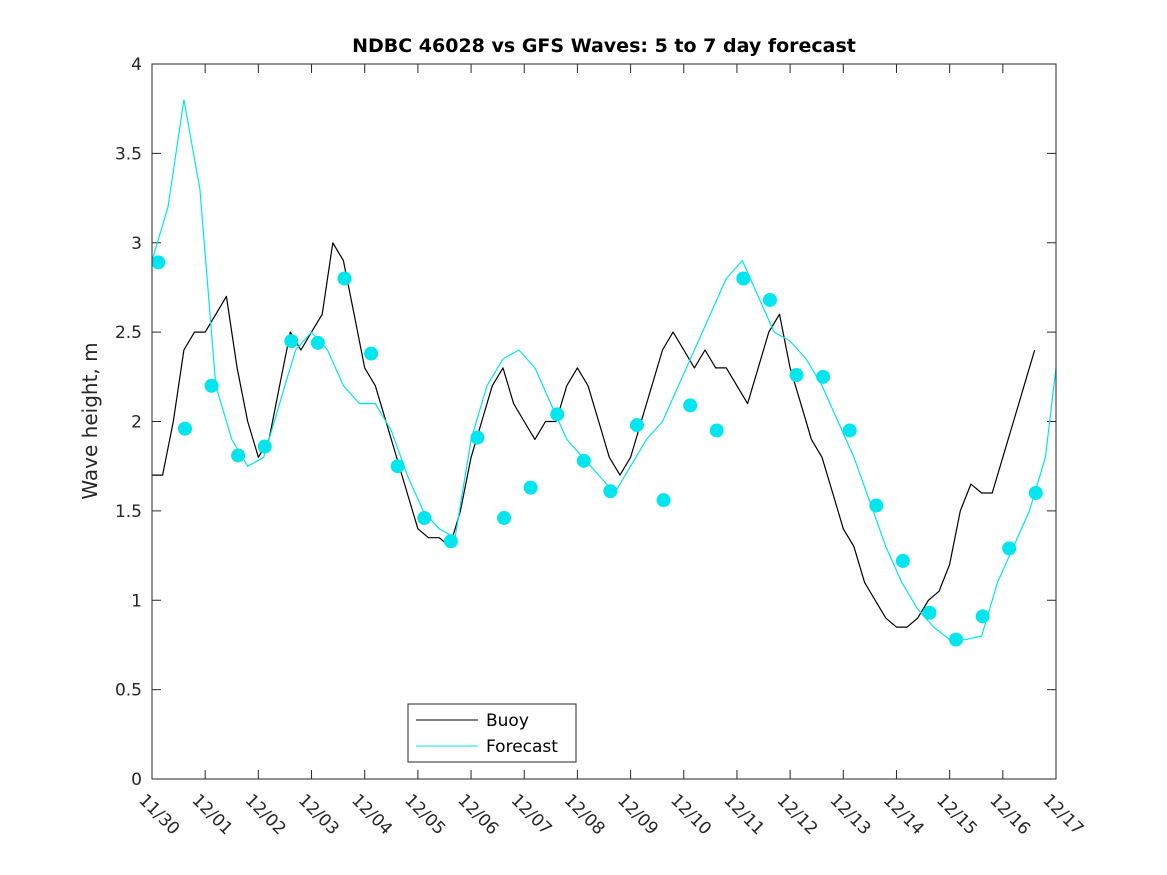  I want to click on y-tick-label: 1.5, so click(128, 512).